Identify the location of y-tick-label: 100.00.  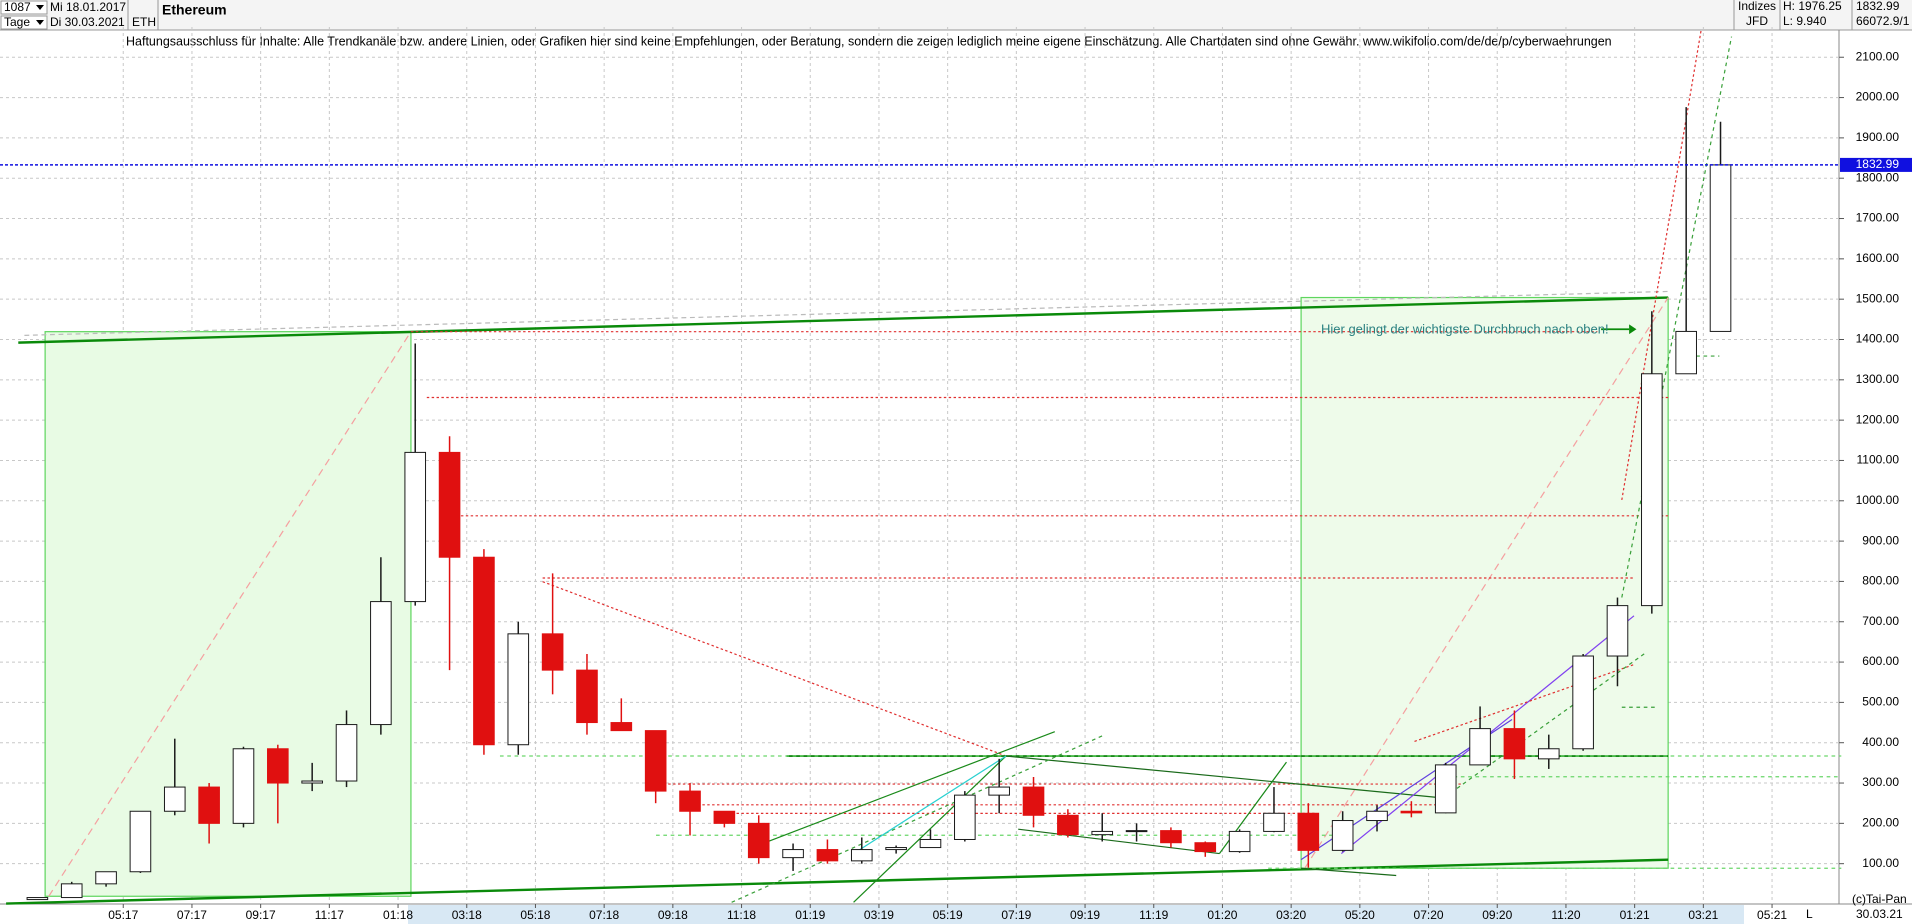
(1880, 863).